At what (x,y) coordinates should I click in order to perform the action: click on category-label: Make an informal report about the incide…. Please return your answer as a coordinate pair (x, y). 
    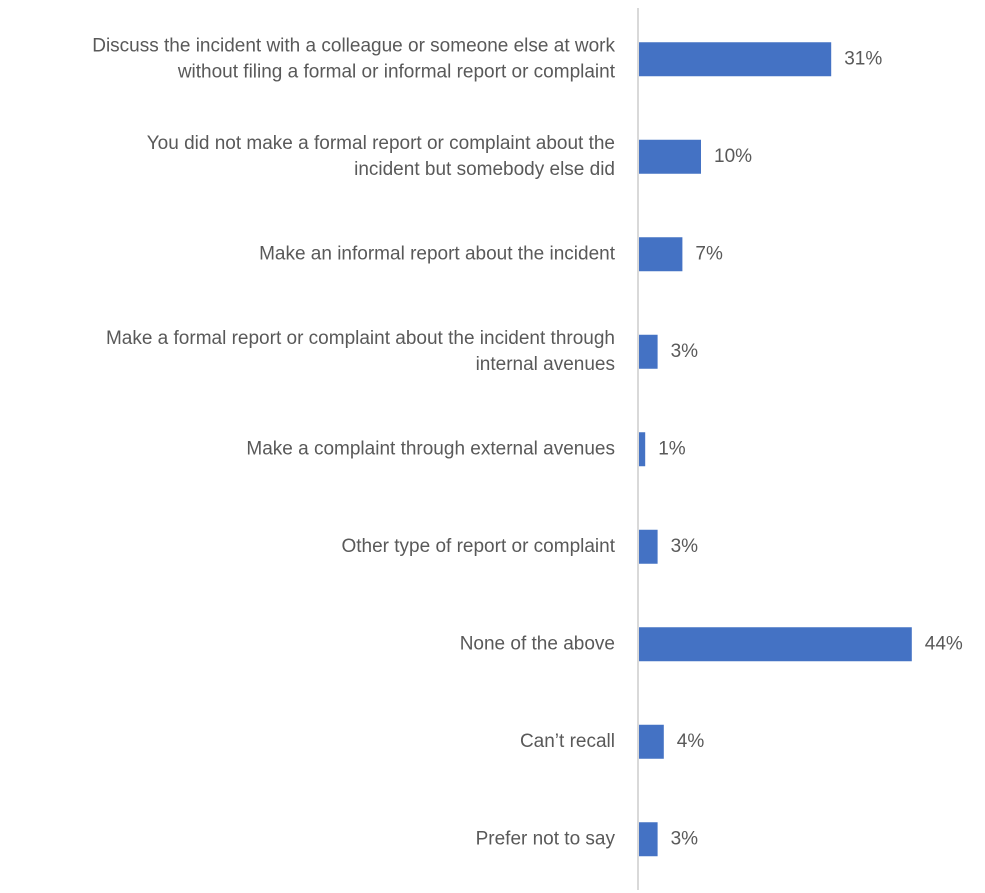
    Looking at the image, I should click on (437, 253).